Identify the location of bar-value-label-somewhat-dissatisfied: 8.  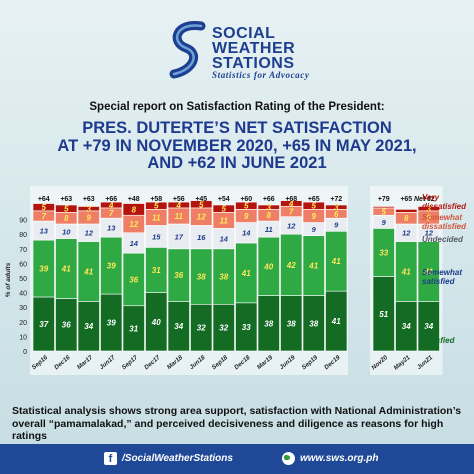
(269, 215).